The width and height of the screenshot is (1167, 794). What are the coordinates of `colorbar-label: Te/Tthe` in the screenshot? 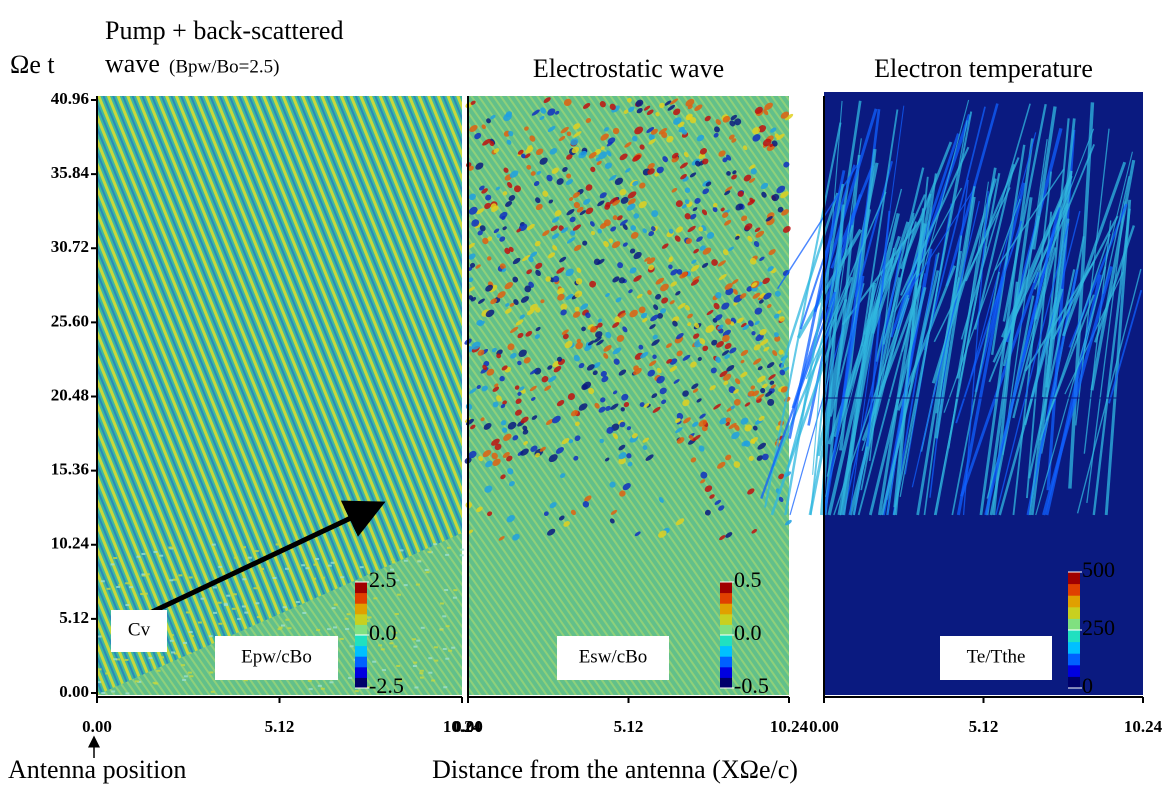 It's located at (996, 656).